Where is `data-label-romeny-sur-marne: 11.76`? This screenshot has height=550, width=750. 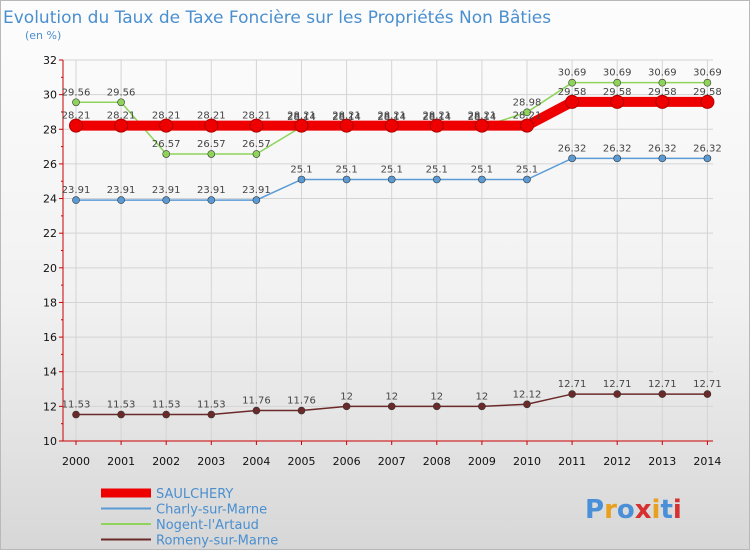 data-label-romeny-sur-marne: 11.76 is located at coordinates (256, 401).